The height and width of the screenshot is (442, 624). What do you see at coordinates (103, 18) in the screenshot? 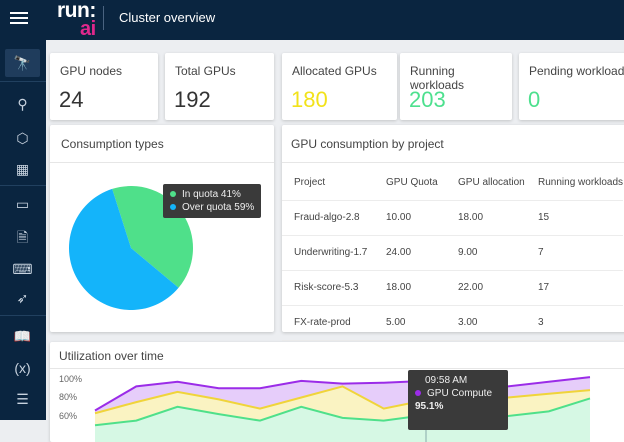
I see `divider` at bounding box center [103, 18].